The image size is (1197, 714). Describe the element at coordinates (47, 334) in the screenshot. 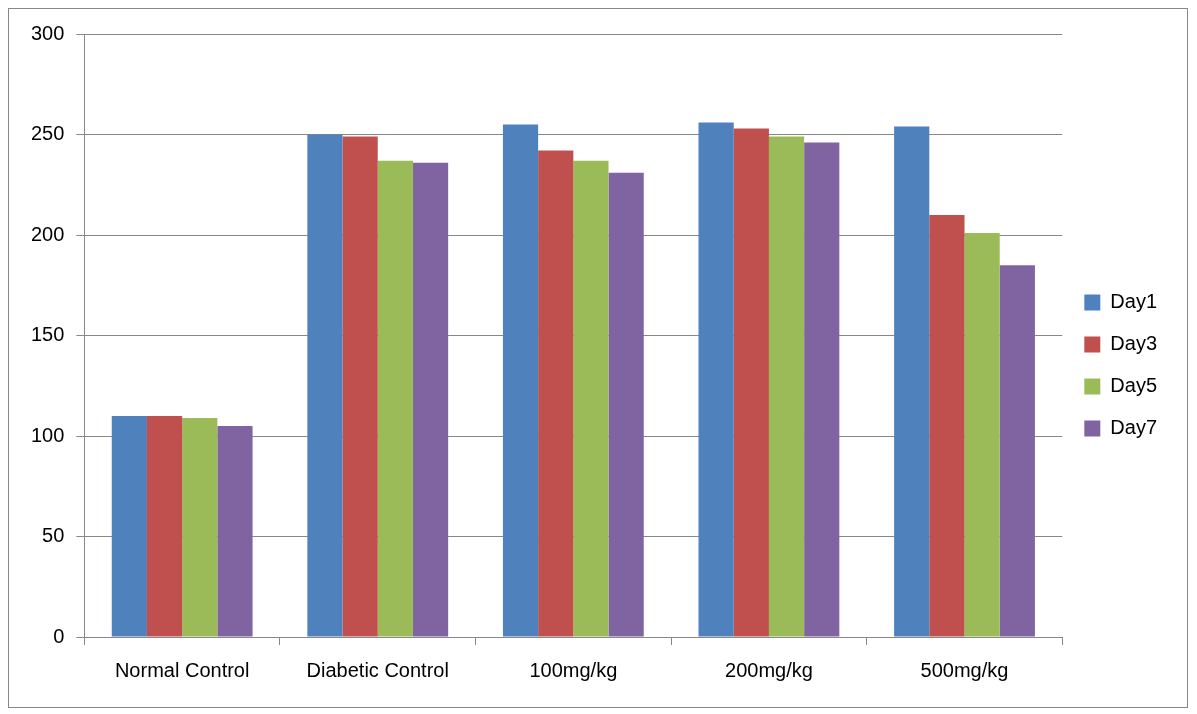

I see `y-tick-label: 150` at that location.